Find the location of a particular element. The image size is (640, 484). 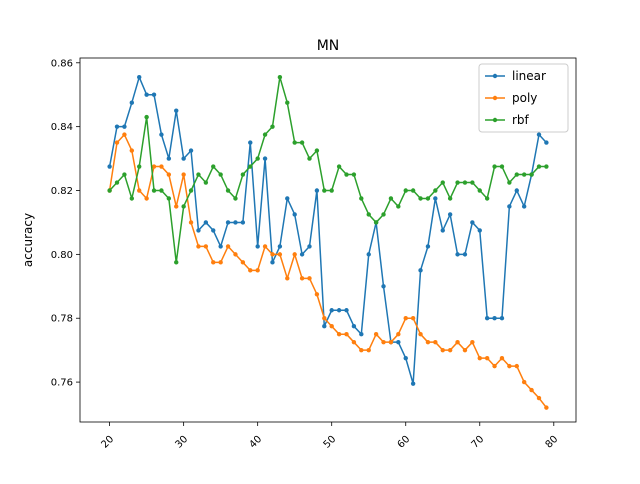

y-axis: 0.76 0.78 0.80 0.82 0.84 0.86 is located at coordinates (65, 223).